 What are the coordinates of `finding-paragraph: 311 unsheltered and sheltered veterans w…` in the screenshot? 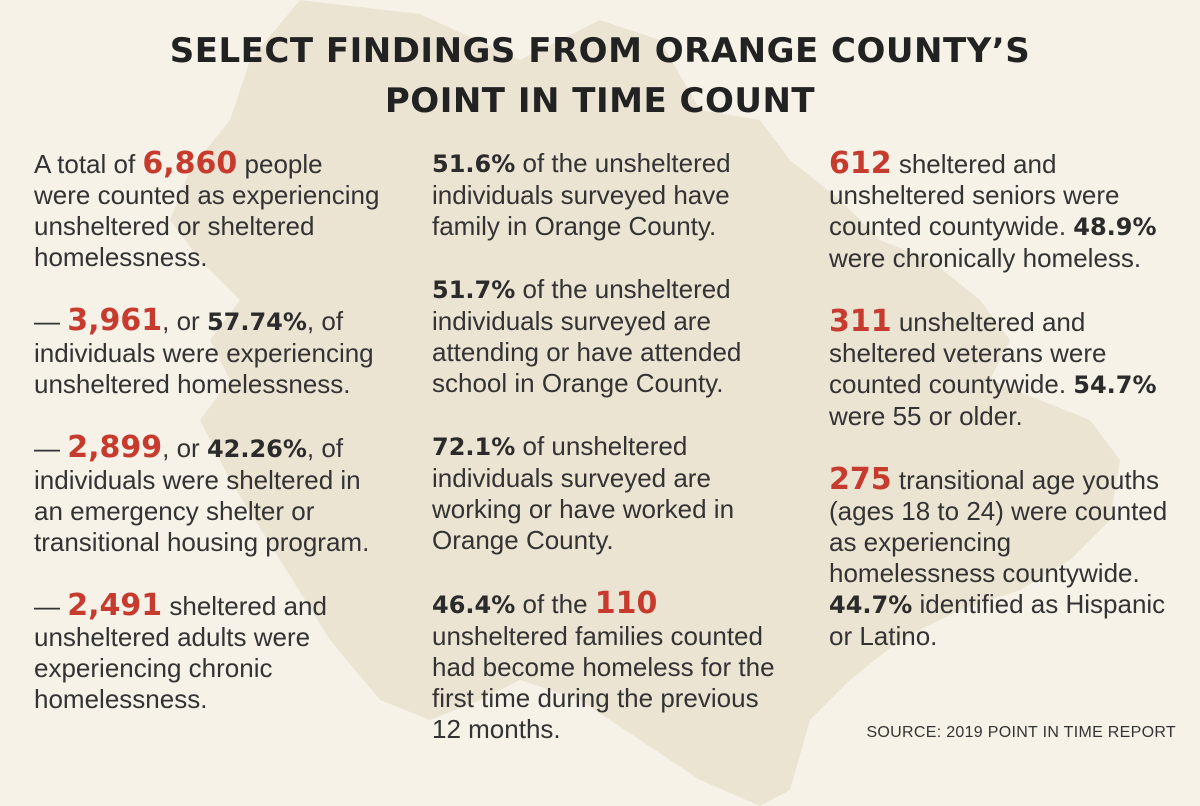 It's located at (999, 369).